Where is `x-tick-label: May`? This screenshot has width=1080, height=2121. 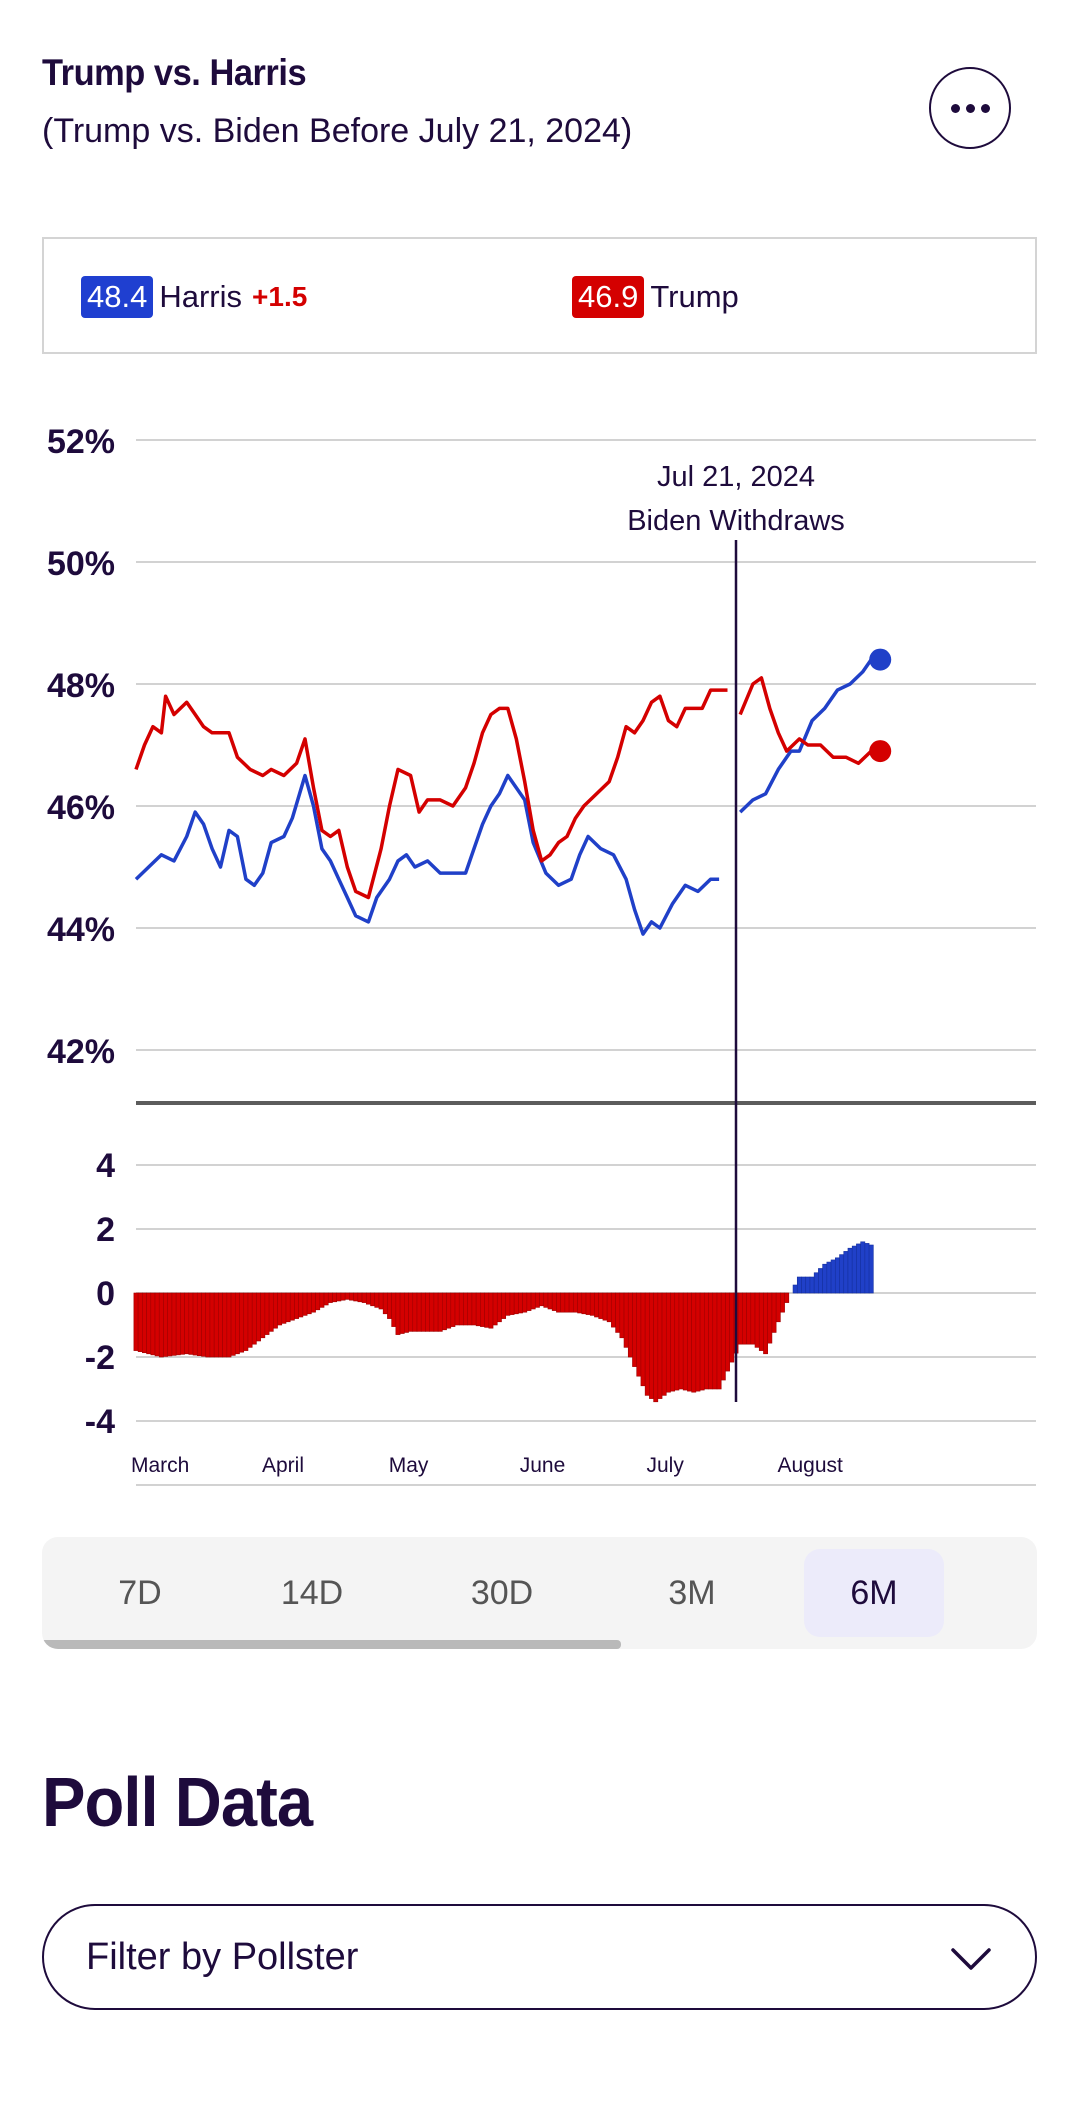
x-tick-label: May is located at coordinates (409, 1465).